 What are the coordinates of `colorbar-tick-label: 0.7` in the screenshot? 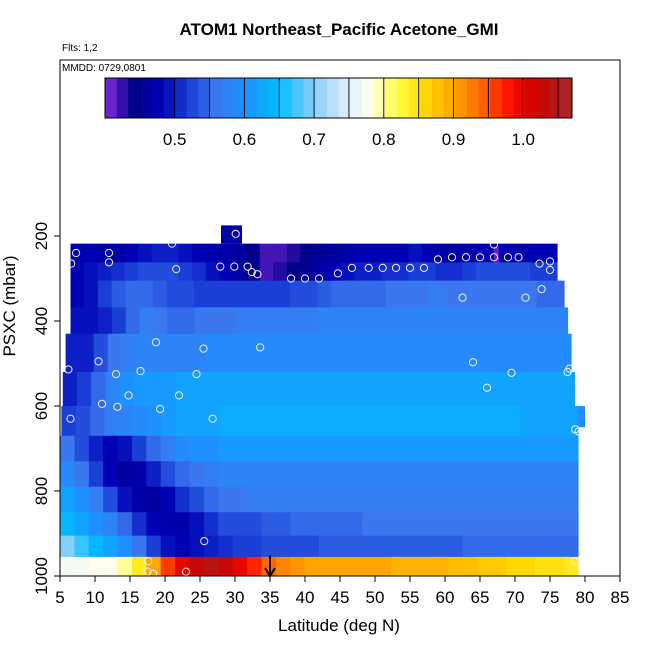 It's located at (314, 139).